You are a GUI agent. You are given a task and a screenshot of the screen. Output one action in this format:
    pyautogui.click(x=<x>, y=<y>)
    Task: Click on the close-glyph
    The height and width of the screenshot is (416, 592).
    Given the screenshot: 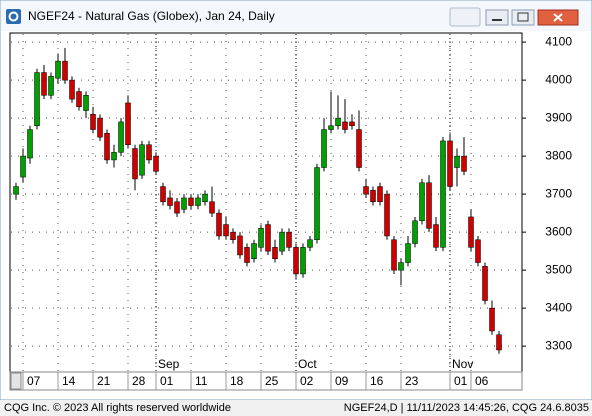 What is the action you would take?
    pyautogui.click(x=558, y=17)
    